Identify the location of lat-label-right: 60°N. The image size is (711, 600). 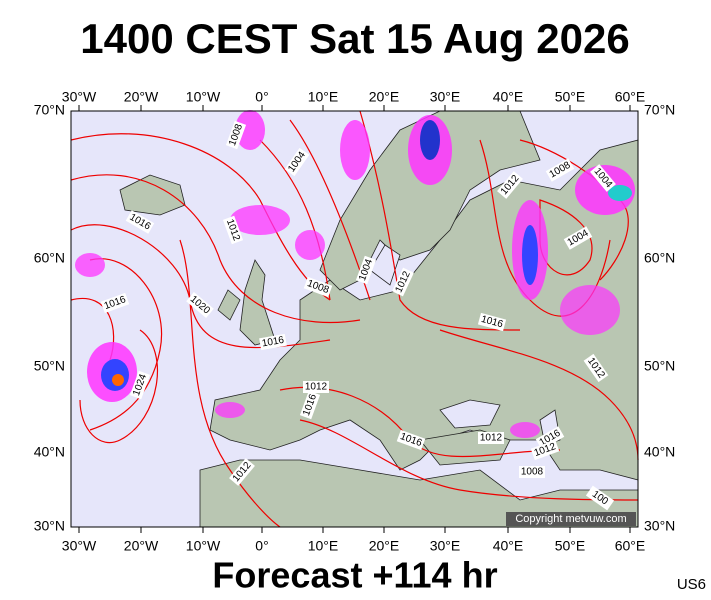
(659, 258).